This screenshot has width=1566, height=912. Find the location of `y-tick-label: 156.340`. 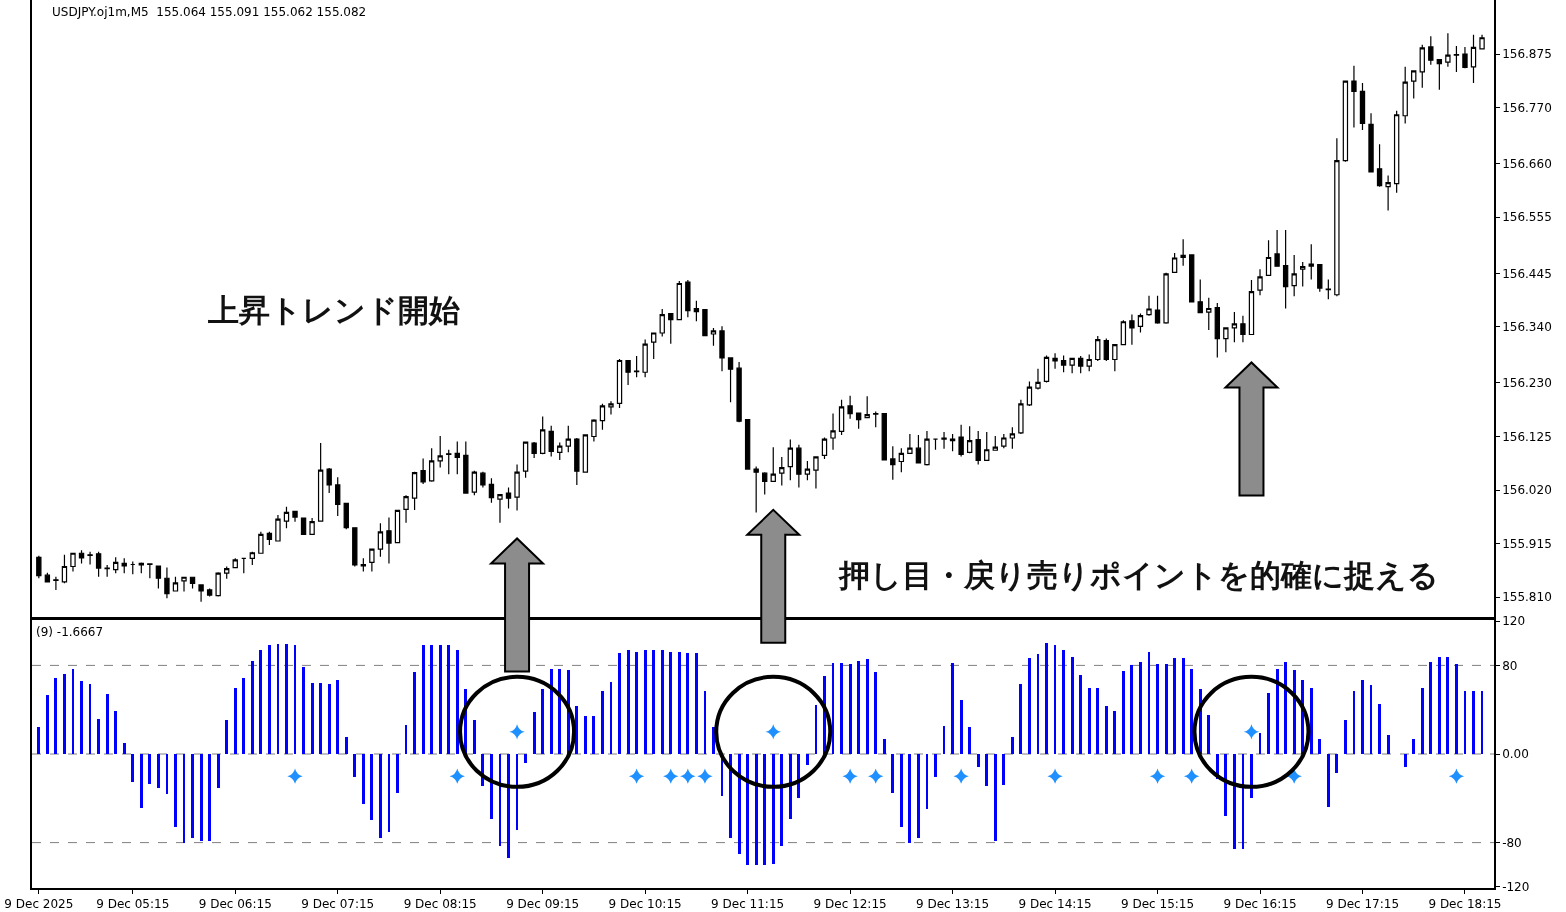

y-tick-label: 156.340 is located at coordinates (1527, 327).